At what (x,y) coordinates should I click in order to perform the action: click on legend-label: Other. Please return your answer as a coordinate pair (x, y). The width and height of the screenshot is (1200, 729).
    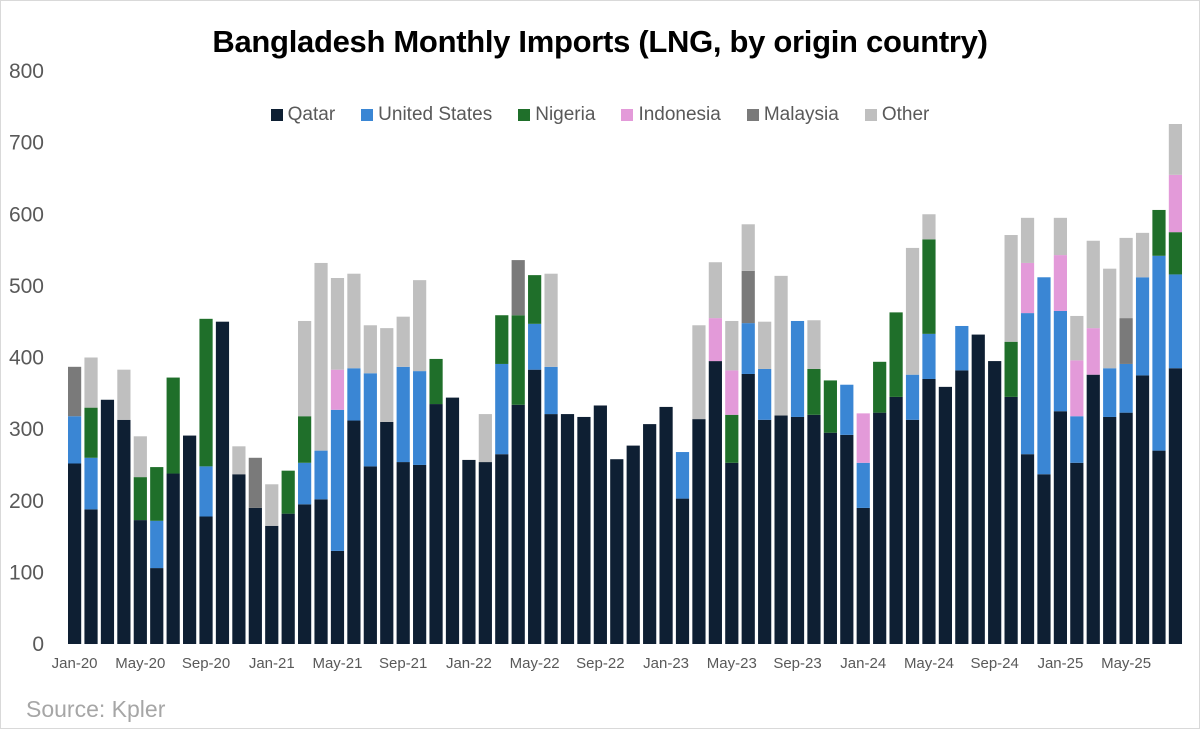
    Looking at the image, I should click on (905, 114).